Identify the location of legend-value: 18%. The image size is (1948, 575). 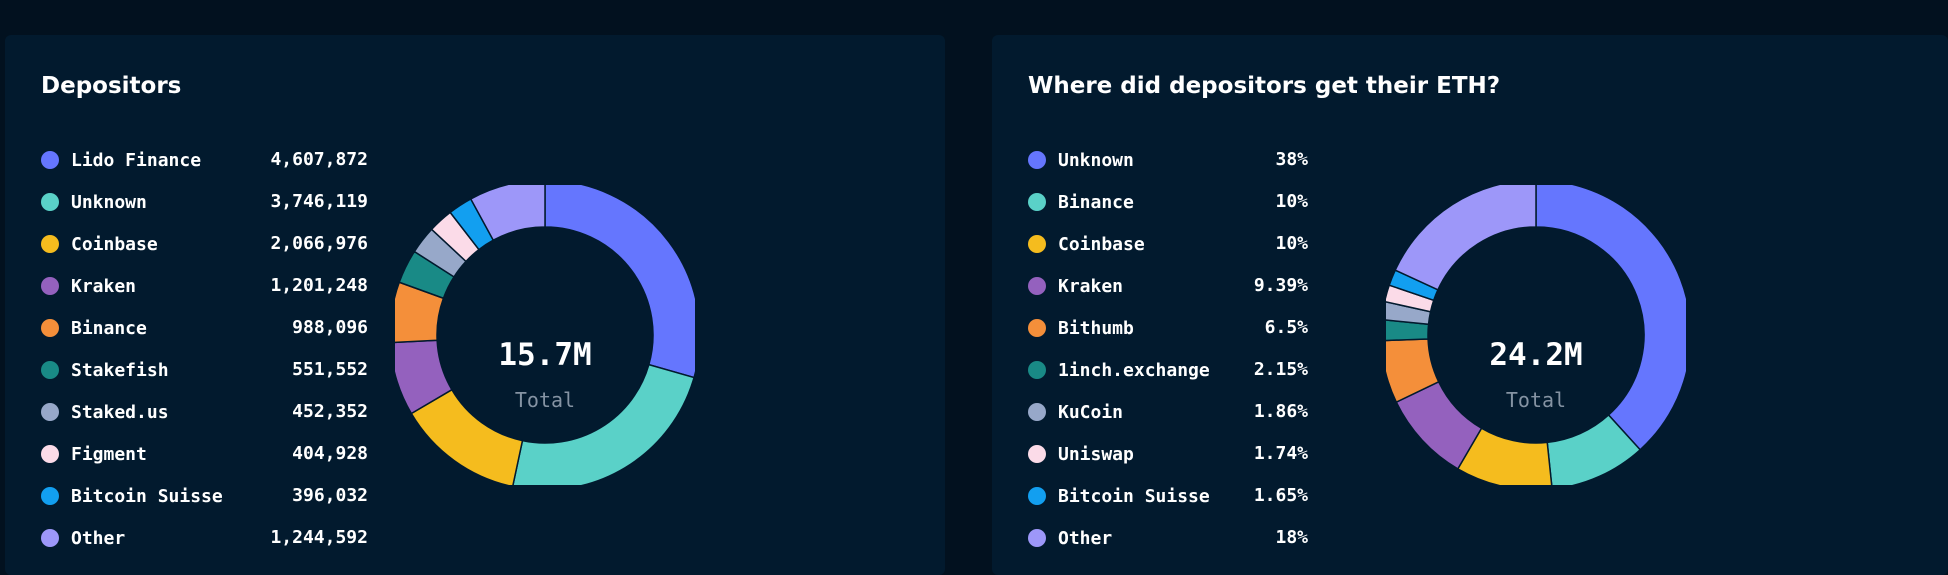
(1291, 537).